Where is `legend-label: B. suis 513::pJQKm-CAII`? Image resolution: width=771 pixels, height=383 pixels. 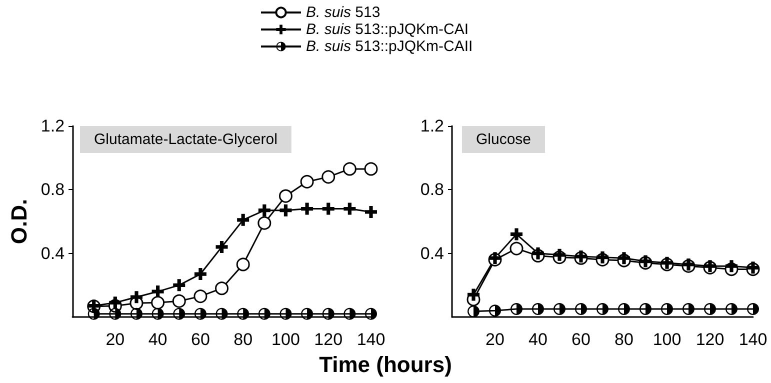 legend-label: B. suis 513::pJQKm-CAII is located at coordinates (389, 46).